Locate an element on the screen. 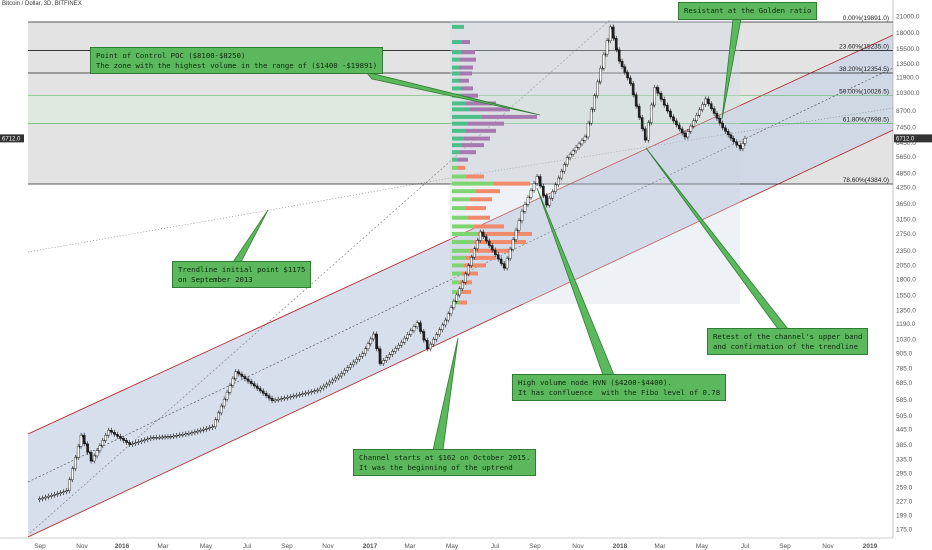  y-tick-label: 21000.0 is located at coordinates (908, 16).